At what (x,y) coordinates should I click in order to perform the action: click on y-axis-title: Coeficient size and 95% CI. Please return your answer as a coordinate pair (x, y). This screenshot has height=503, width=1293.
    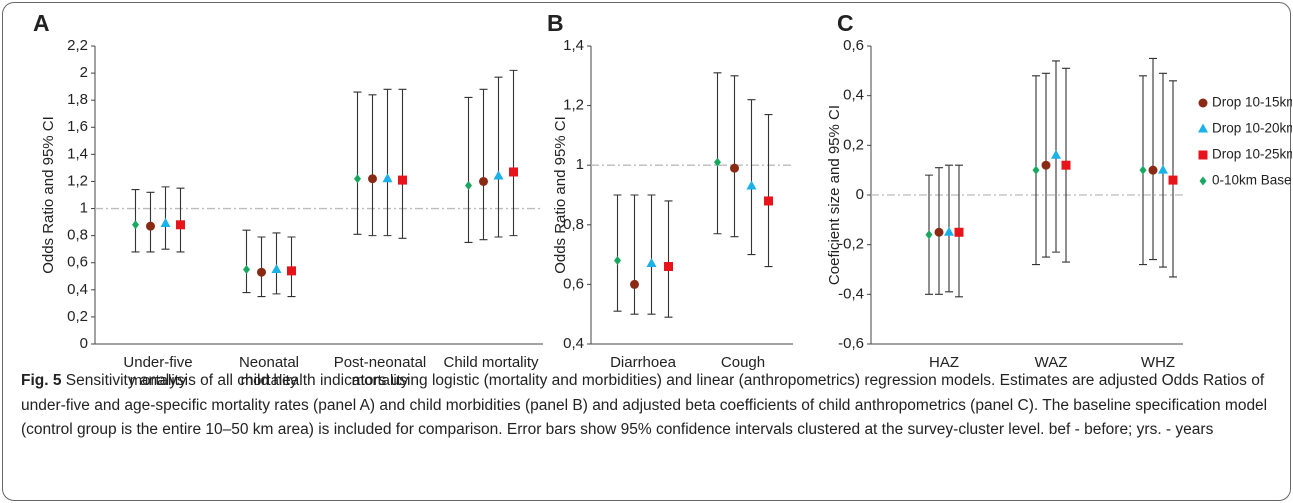
    Looking at the image, I should click on (834, 195).